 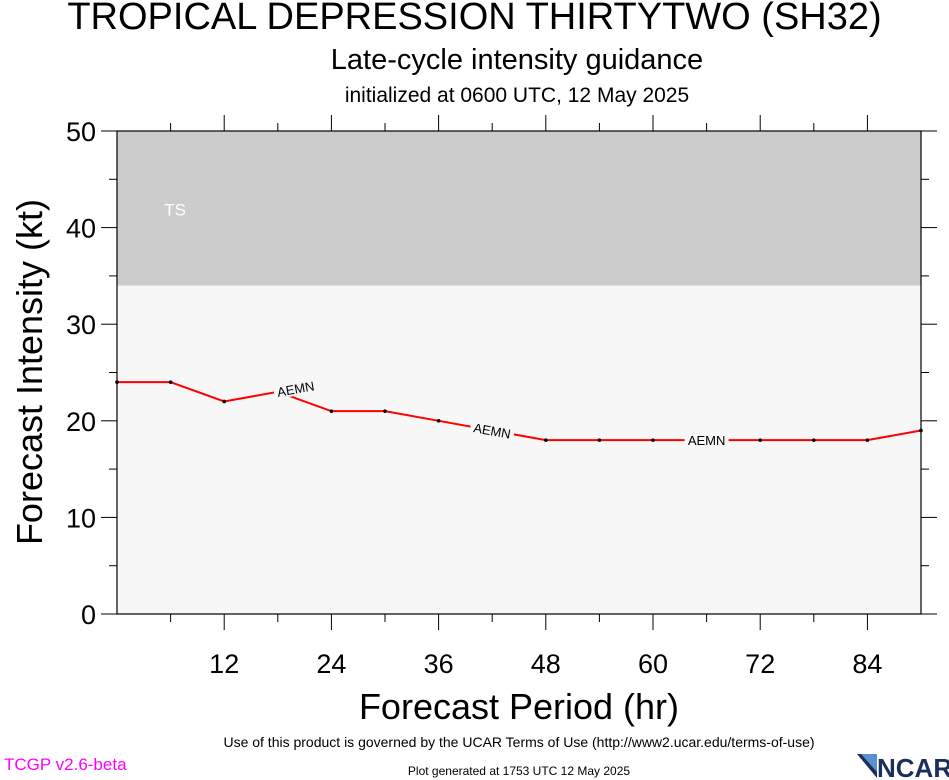 What do you see at coordinates (224, 664) in the screenshot?
I see `x-tick-label: 12` at bounding box center [224, 664].